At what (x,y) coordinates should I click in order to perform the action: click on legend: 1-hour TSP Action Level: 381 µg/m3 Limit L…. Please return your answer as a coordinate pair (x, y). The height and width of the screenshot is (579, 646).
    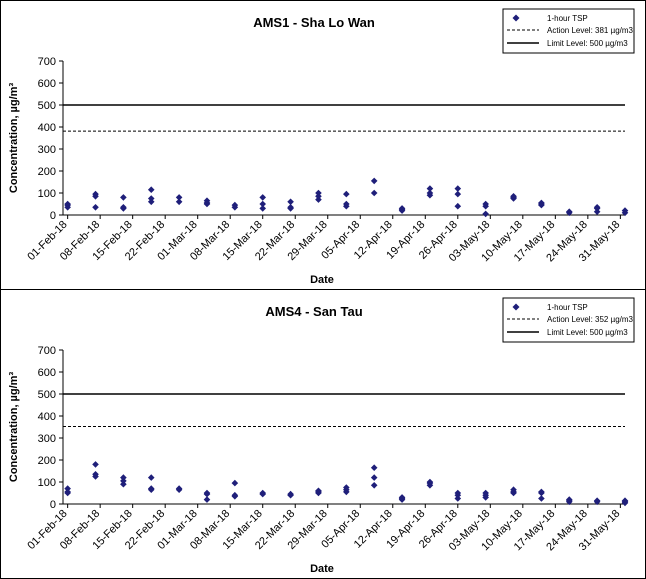
    Looking at the image, I should click on (568, 31).